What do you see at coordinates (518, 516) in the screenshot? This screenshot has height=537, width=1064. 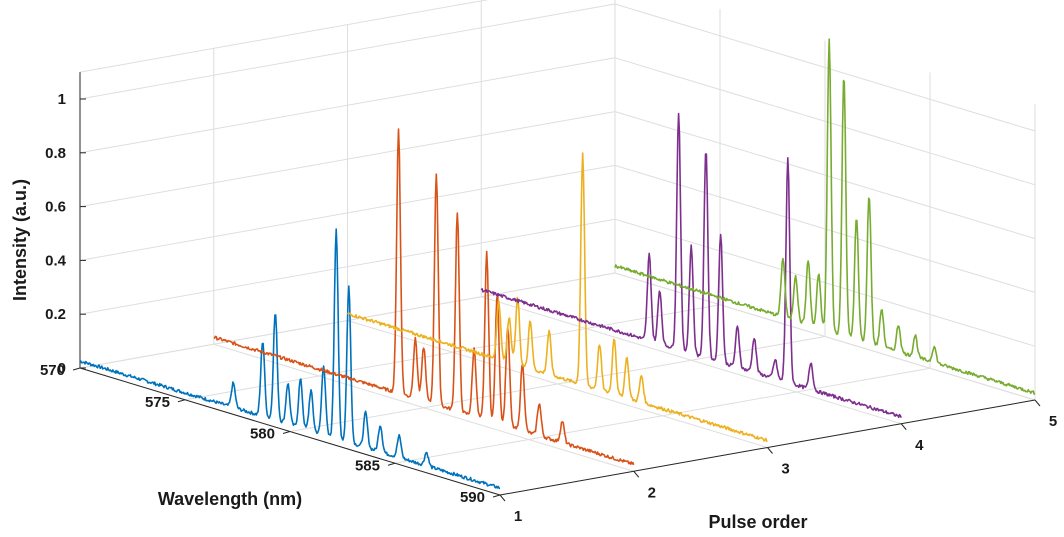 I see `y-tick-label: 1` at bounding box center [518, 516].